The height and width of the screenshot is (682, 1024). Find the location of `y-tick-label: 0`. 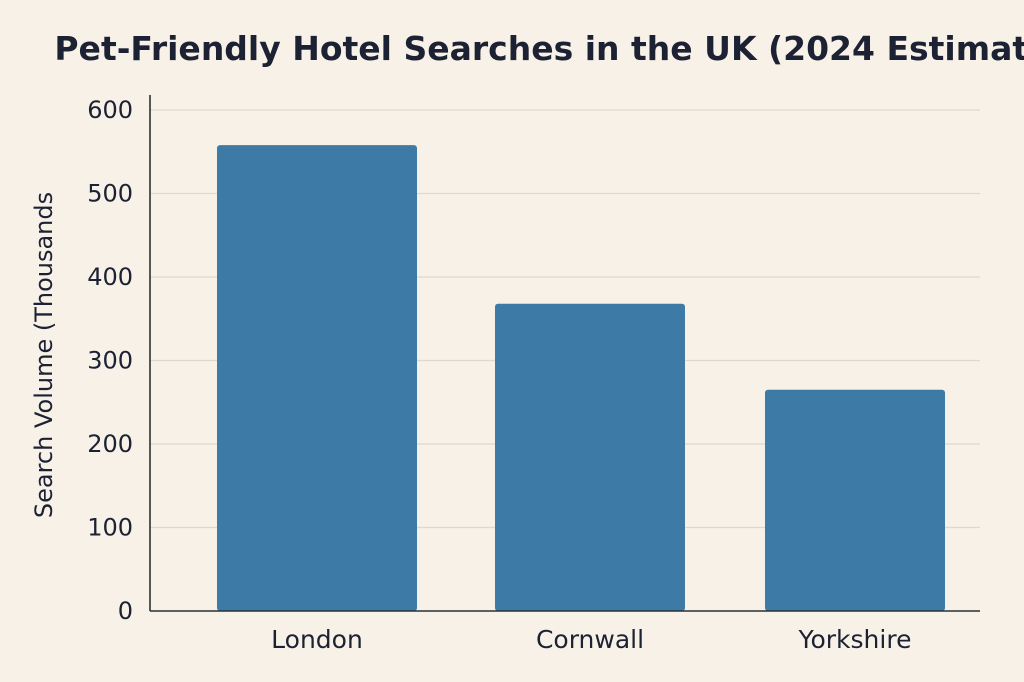

y-tick-label: 0 is located at coordinates (125, 611).